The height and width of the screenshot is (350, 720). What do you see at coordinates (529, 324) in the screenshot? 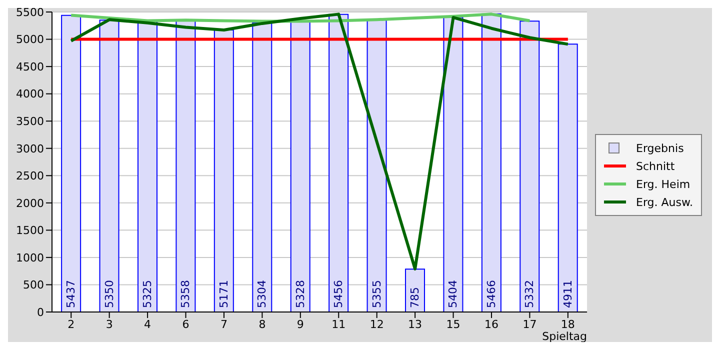
I see `x-tick-label: 17` at bounding box center [529, 324].